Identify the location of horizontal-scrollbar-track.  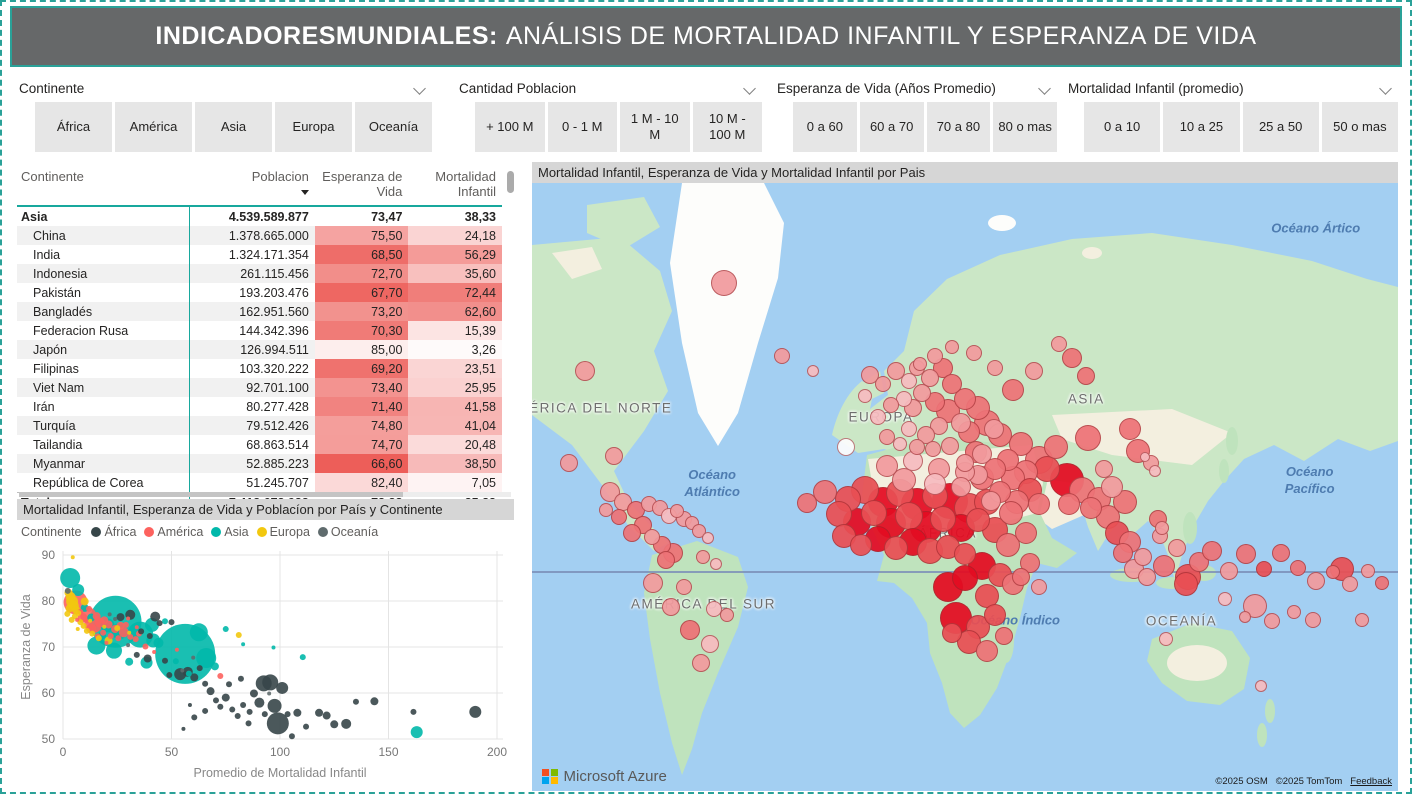
(265, 494).